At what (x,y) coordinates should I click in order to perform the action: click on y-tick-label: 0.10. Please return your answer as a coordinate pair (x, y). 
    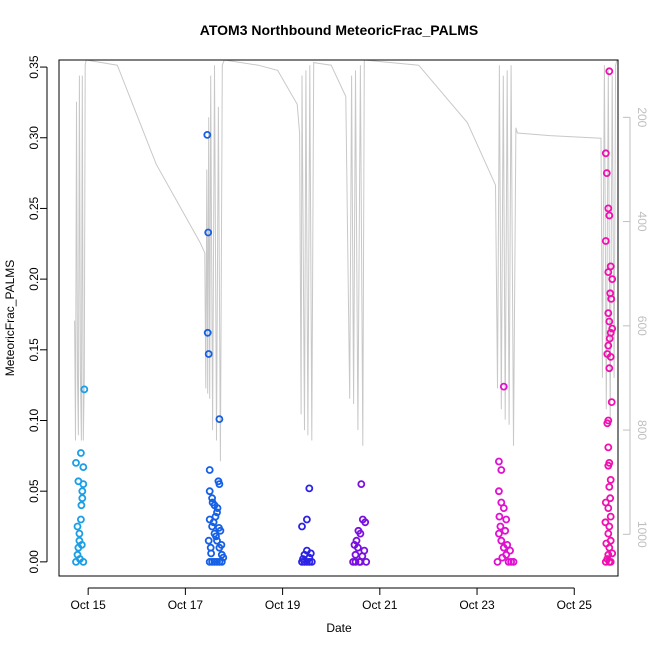
    Looking at the image, I should click on (34, 420).